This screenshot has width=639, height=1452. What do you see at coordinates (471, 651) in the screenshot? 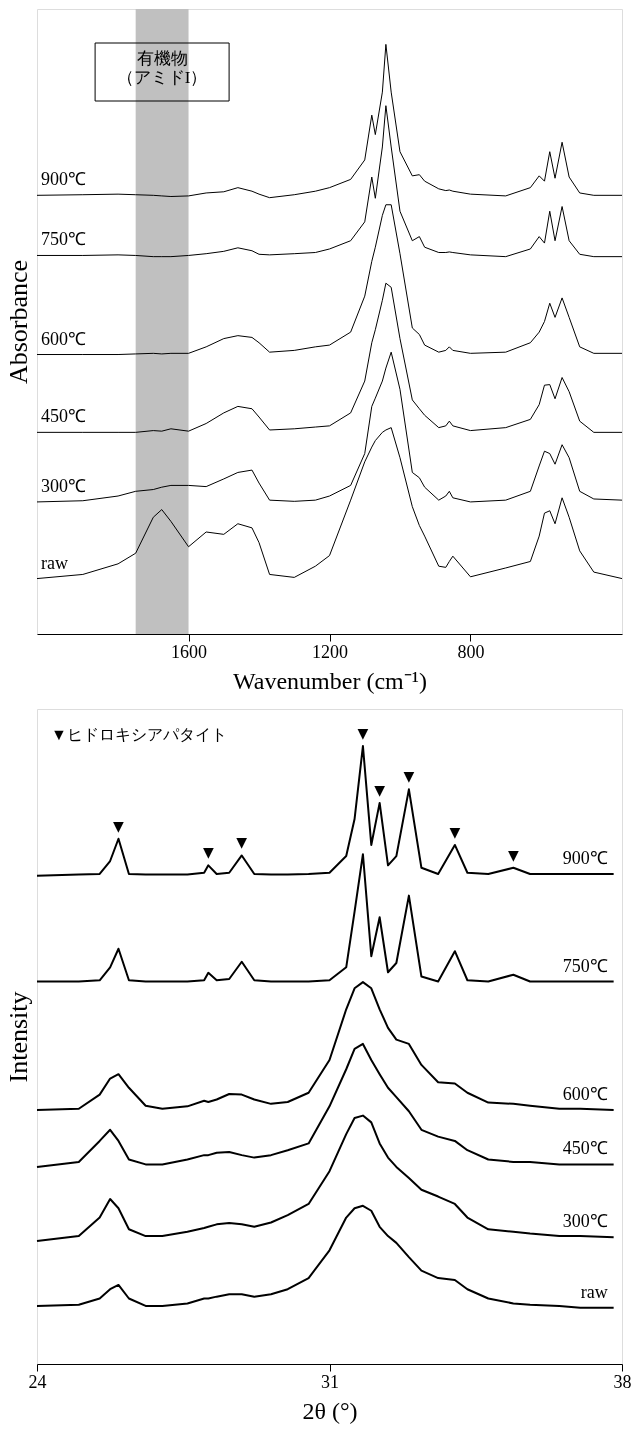
I see `x-tick-label: 800` at bounding box center [471, 651].